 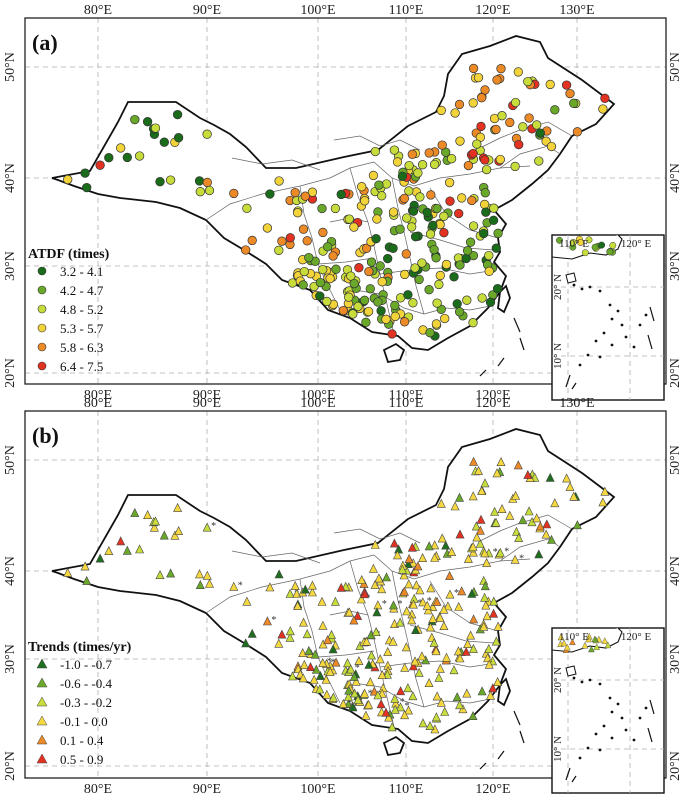 I want to click on inset-boundary-dash, so click(x=652, y=707).